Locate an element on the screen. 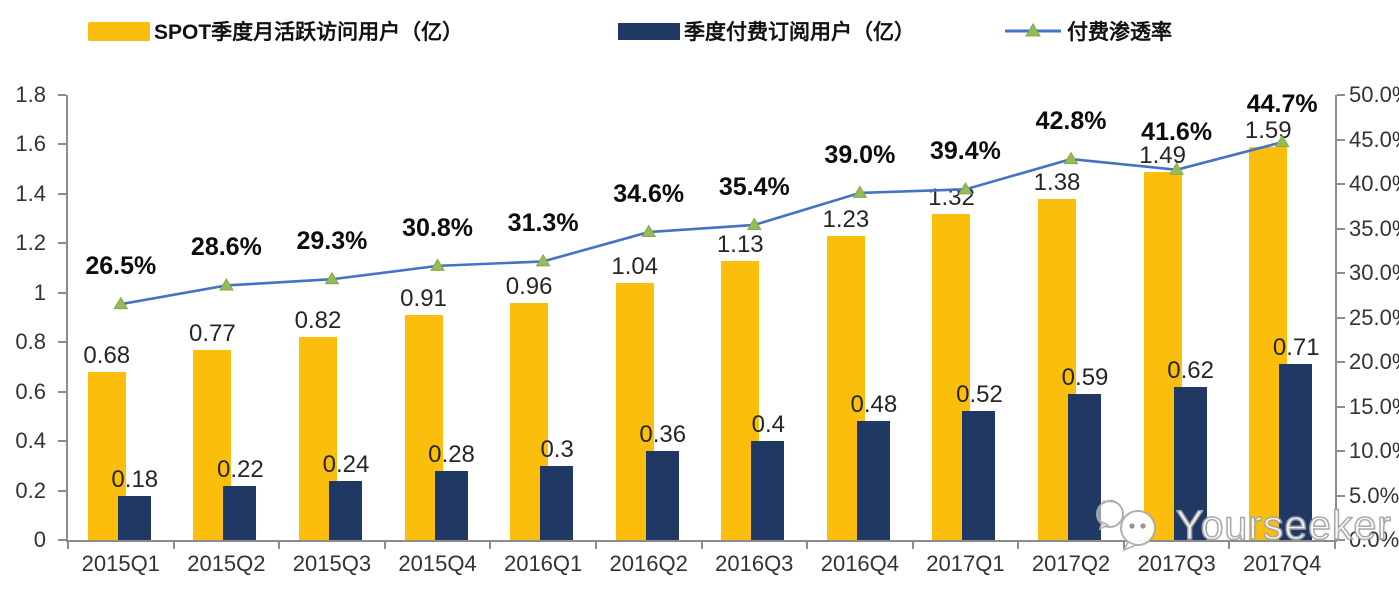 This screenshot has height=596, width=1399. y-left-tick-label: 0.4 is located at coordinates (30, 441).